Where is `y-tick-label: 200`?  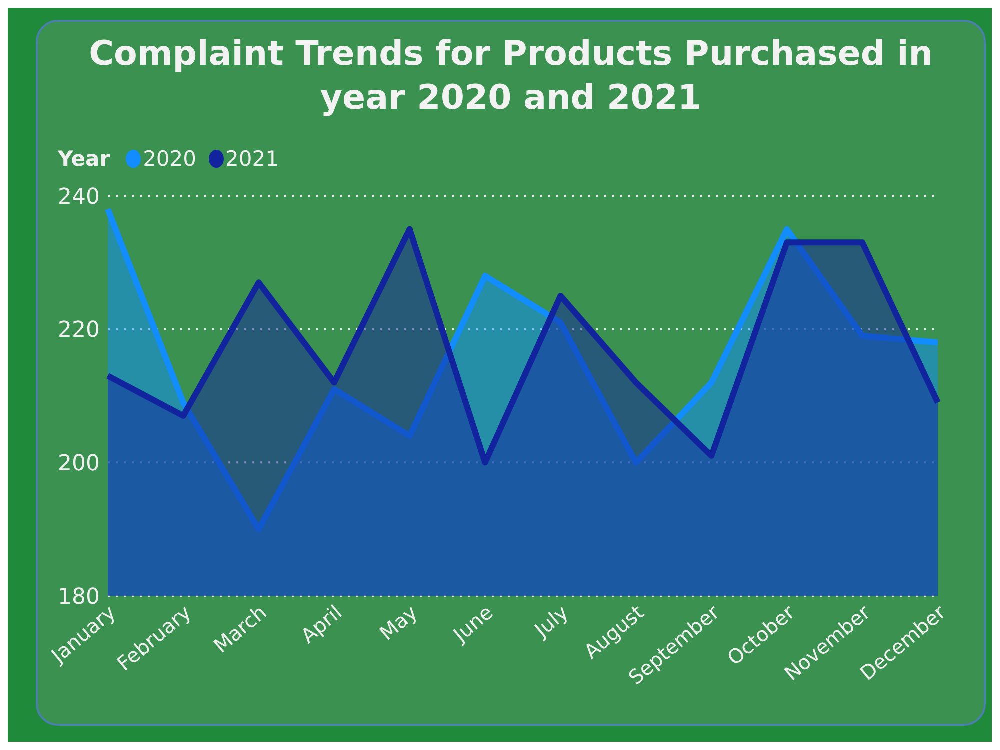 y-tick-label: 200 is located at coordinates (79, 463).